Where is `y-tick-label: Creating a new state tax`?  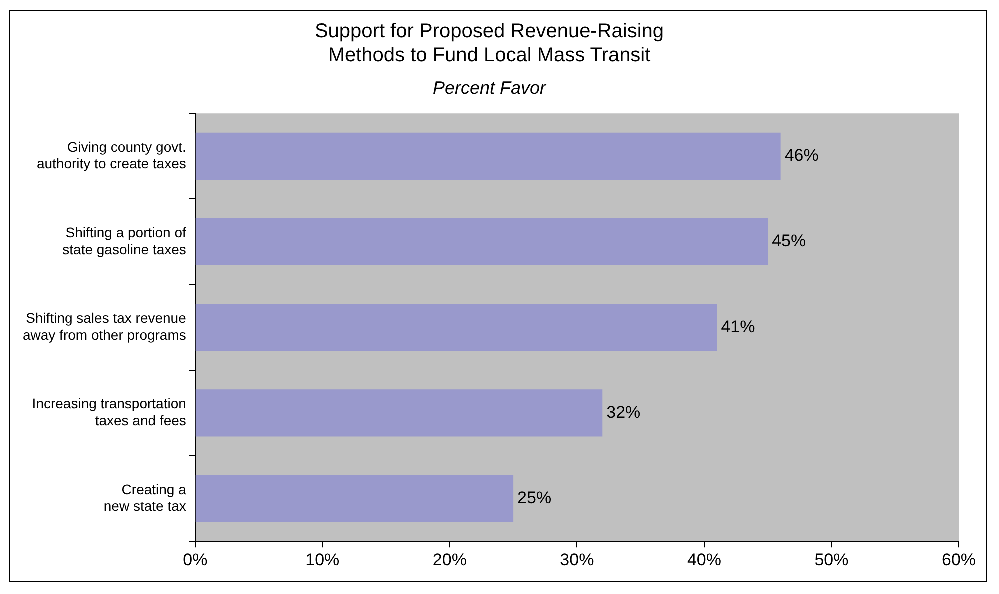 y-tick-label: Creating a new state tax is located at coordinates (145, 497).